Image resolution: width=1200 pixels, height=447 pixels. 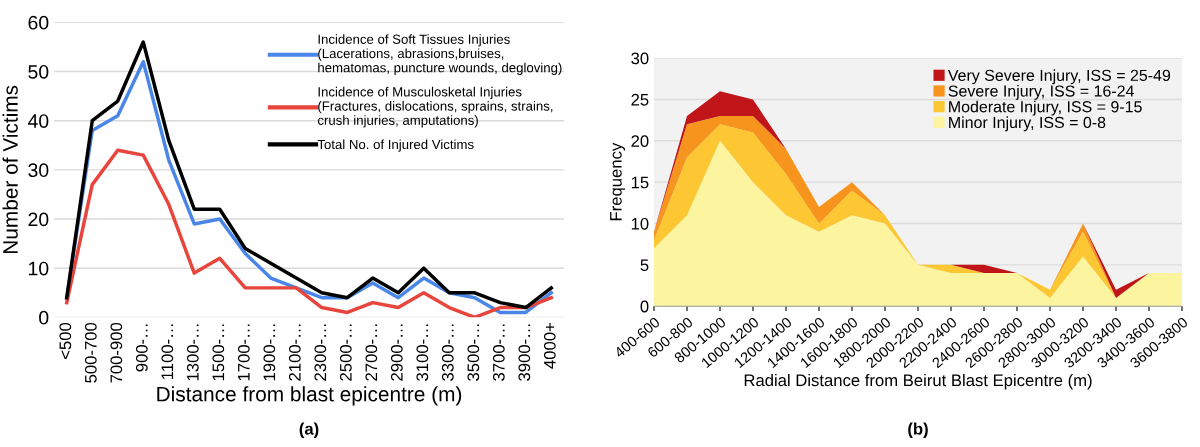 I want to click on y-tick-label: 5, so click(x=644, y=265).